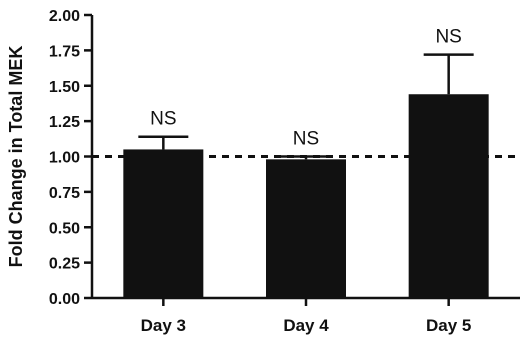 This screenshot has height=342, width=526. Describe the element at coordinates (16, 157) in the screenshot. I see `y-axis-label: Fold Change in Total MEK` at that location.